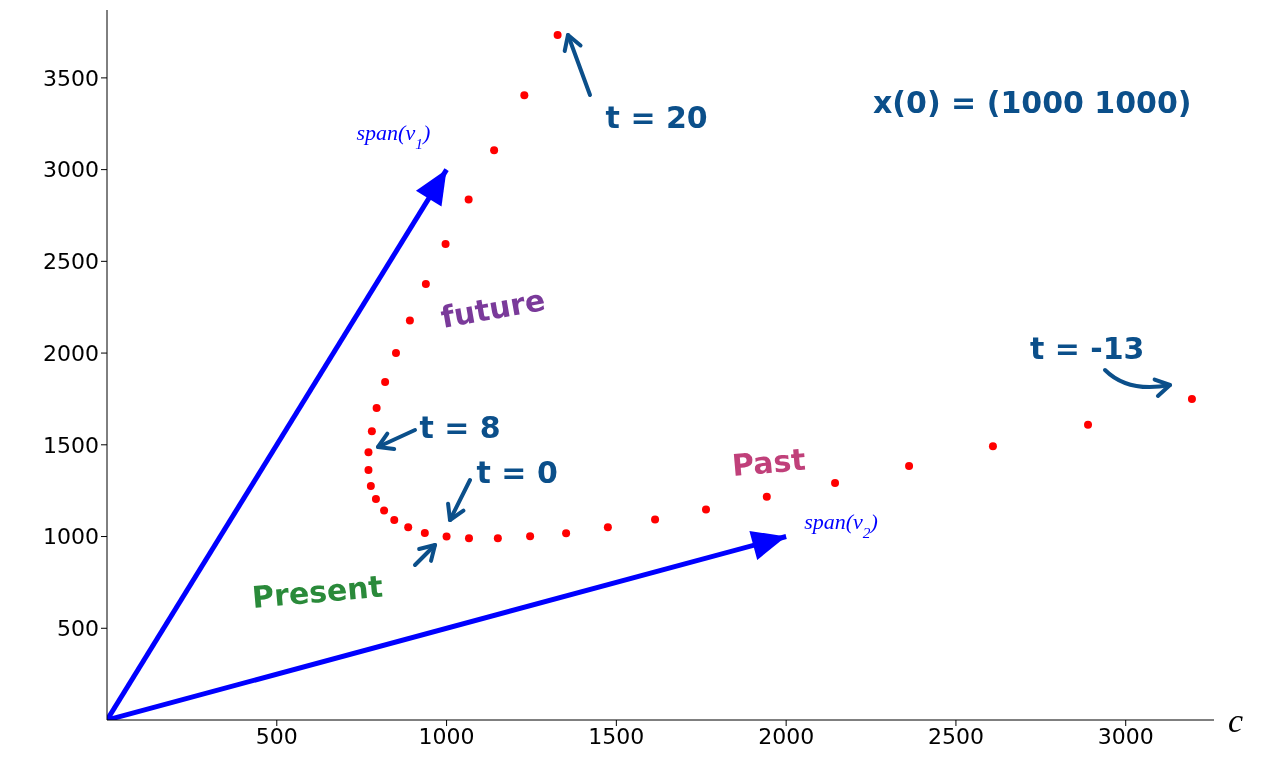 This screenshot has height=775, width=1262. I want to click on annotation: t = -13, so click(1087, 348).